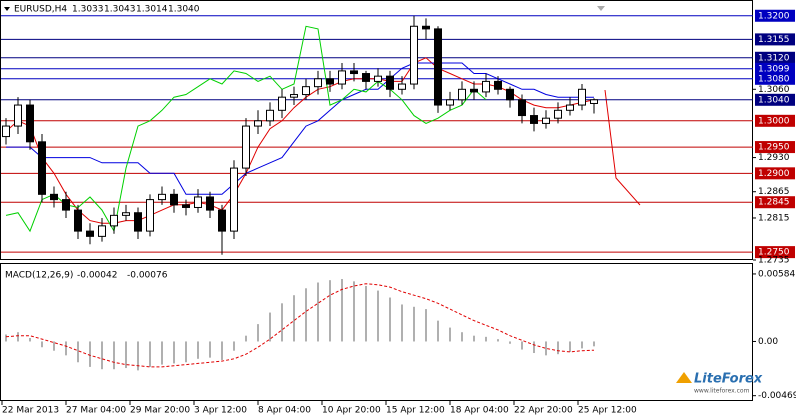  I want to click on header: EURUSD,H4, so click(40, 10).